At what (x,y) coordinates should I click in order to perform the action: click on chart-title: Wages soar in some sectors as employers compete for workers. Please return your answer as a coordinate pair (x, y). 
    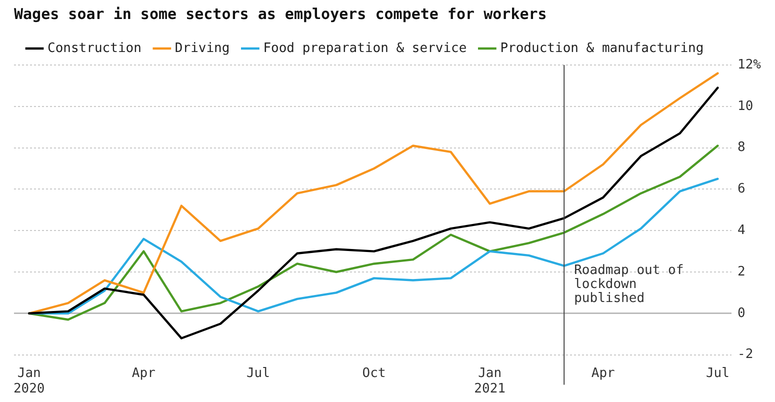
    Looking at the image, I should click on (280, 13).